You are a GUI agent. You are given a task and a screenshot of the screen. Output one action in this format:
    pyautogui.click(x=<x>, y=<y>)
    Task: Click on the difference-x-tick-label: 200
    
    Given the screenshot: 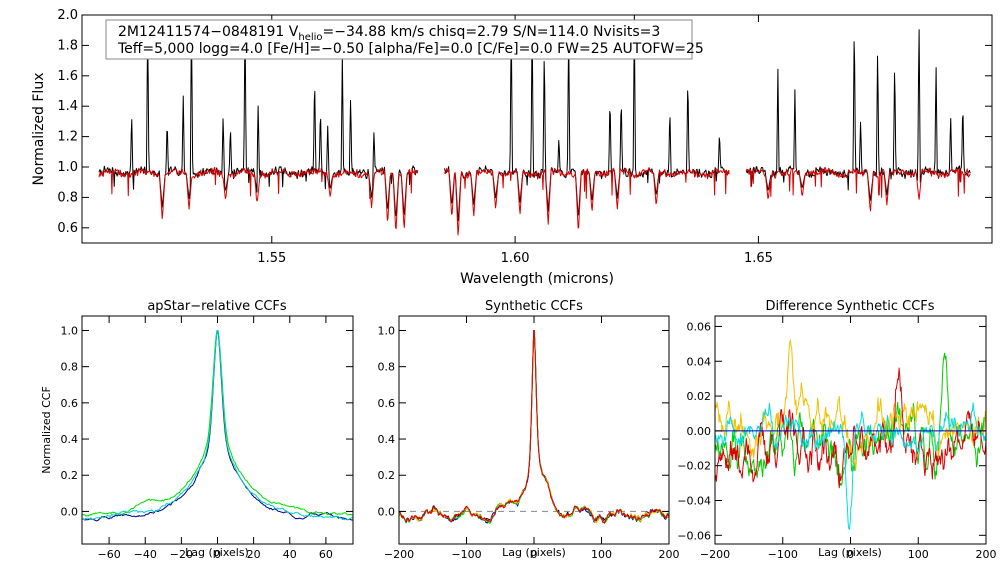 What is the action you would take?
    pyautogui.click(x=986, y=554)
    